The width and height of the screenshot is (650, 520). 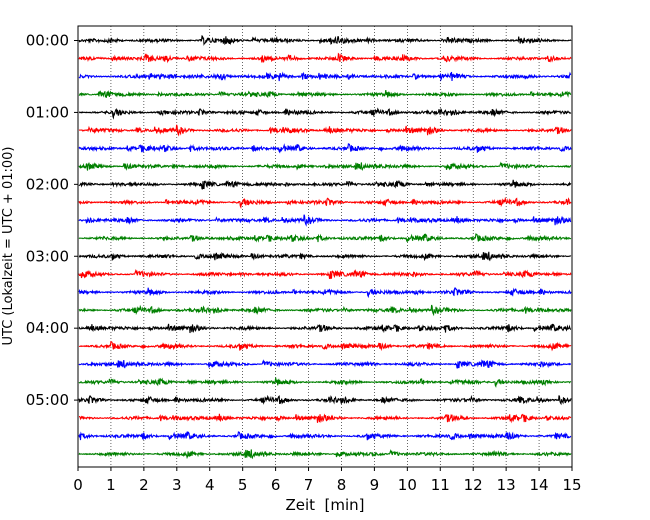 What do you see at coordinates (440, 485) in the screenshot?
I see `x-tick-label: 11` at bounding box center [440, 485].